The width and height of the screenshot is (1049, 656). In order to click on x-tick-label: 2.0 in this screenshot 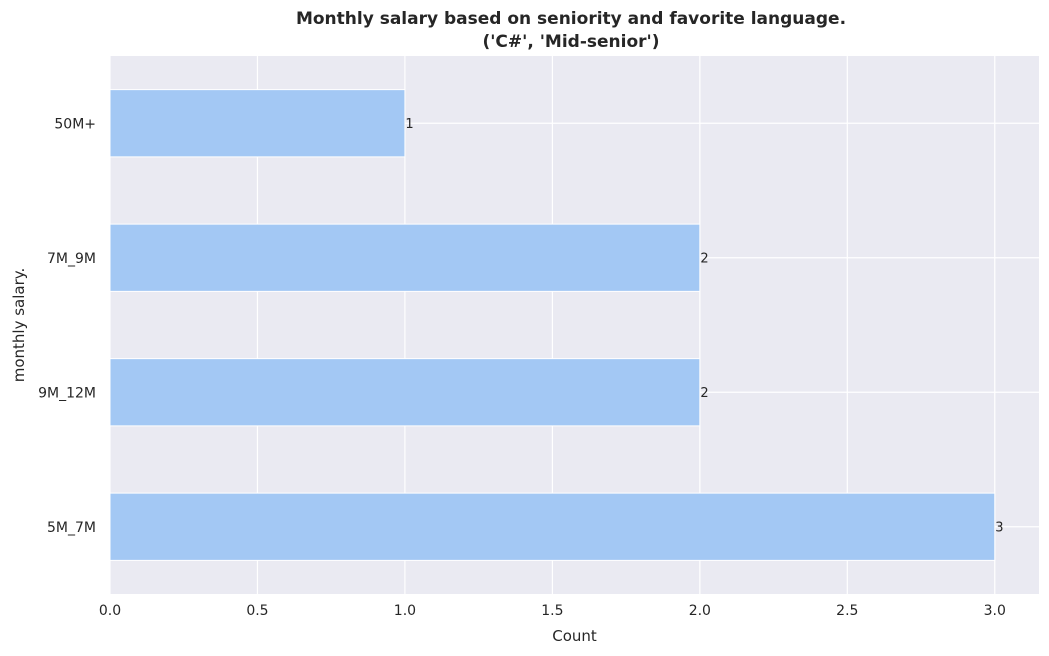, I will do `click(700, 611)`.